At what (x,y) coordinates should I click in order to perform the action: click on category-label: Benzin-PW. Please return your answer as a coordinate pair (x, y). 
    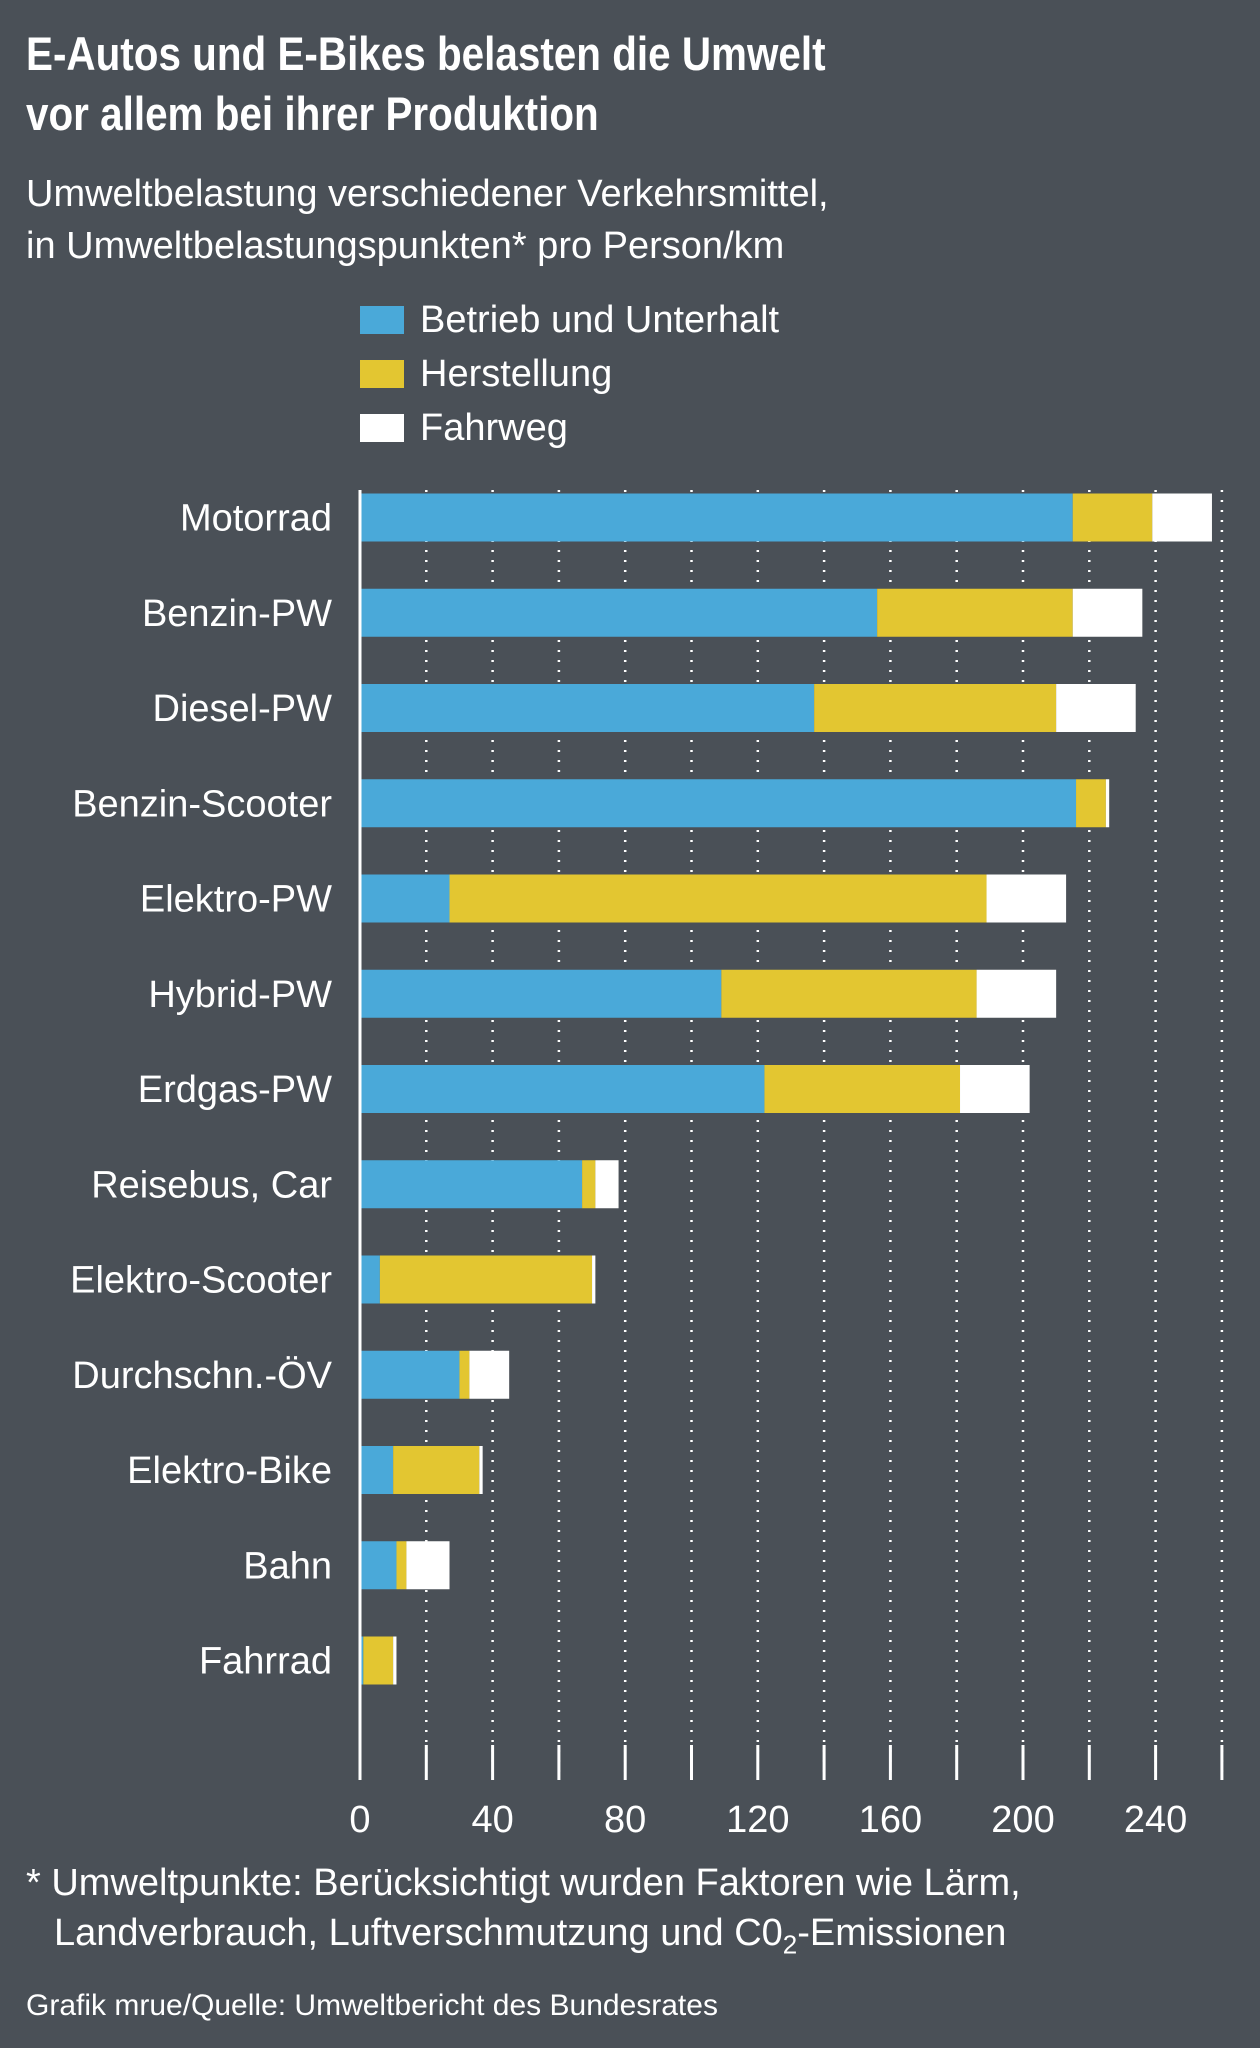
    Looking at the image, I should click on (237, 614).